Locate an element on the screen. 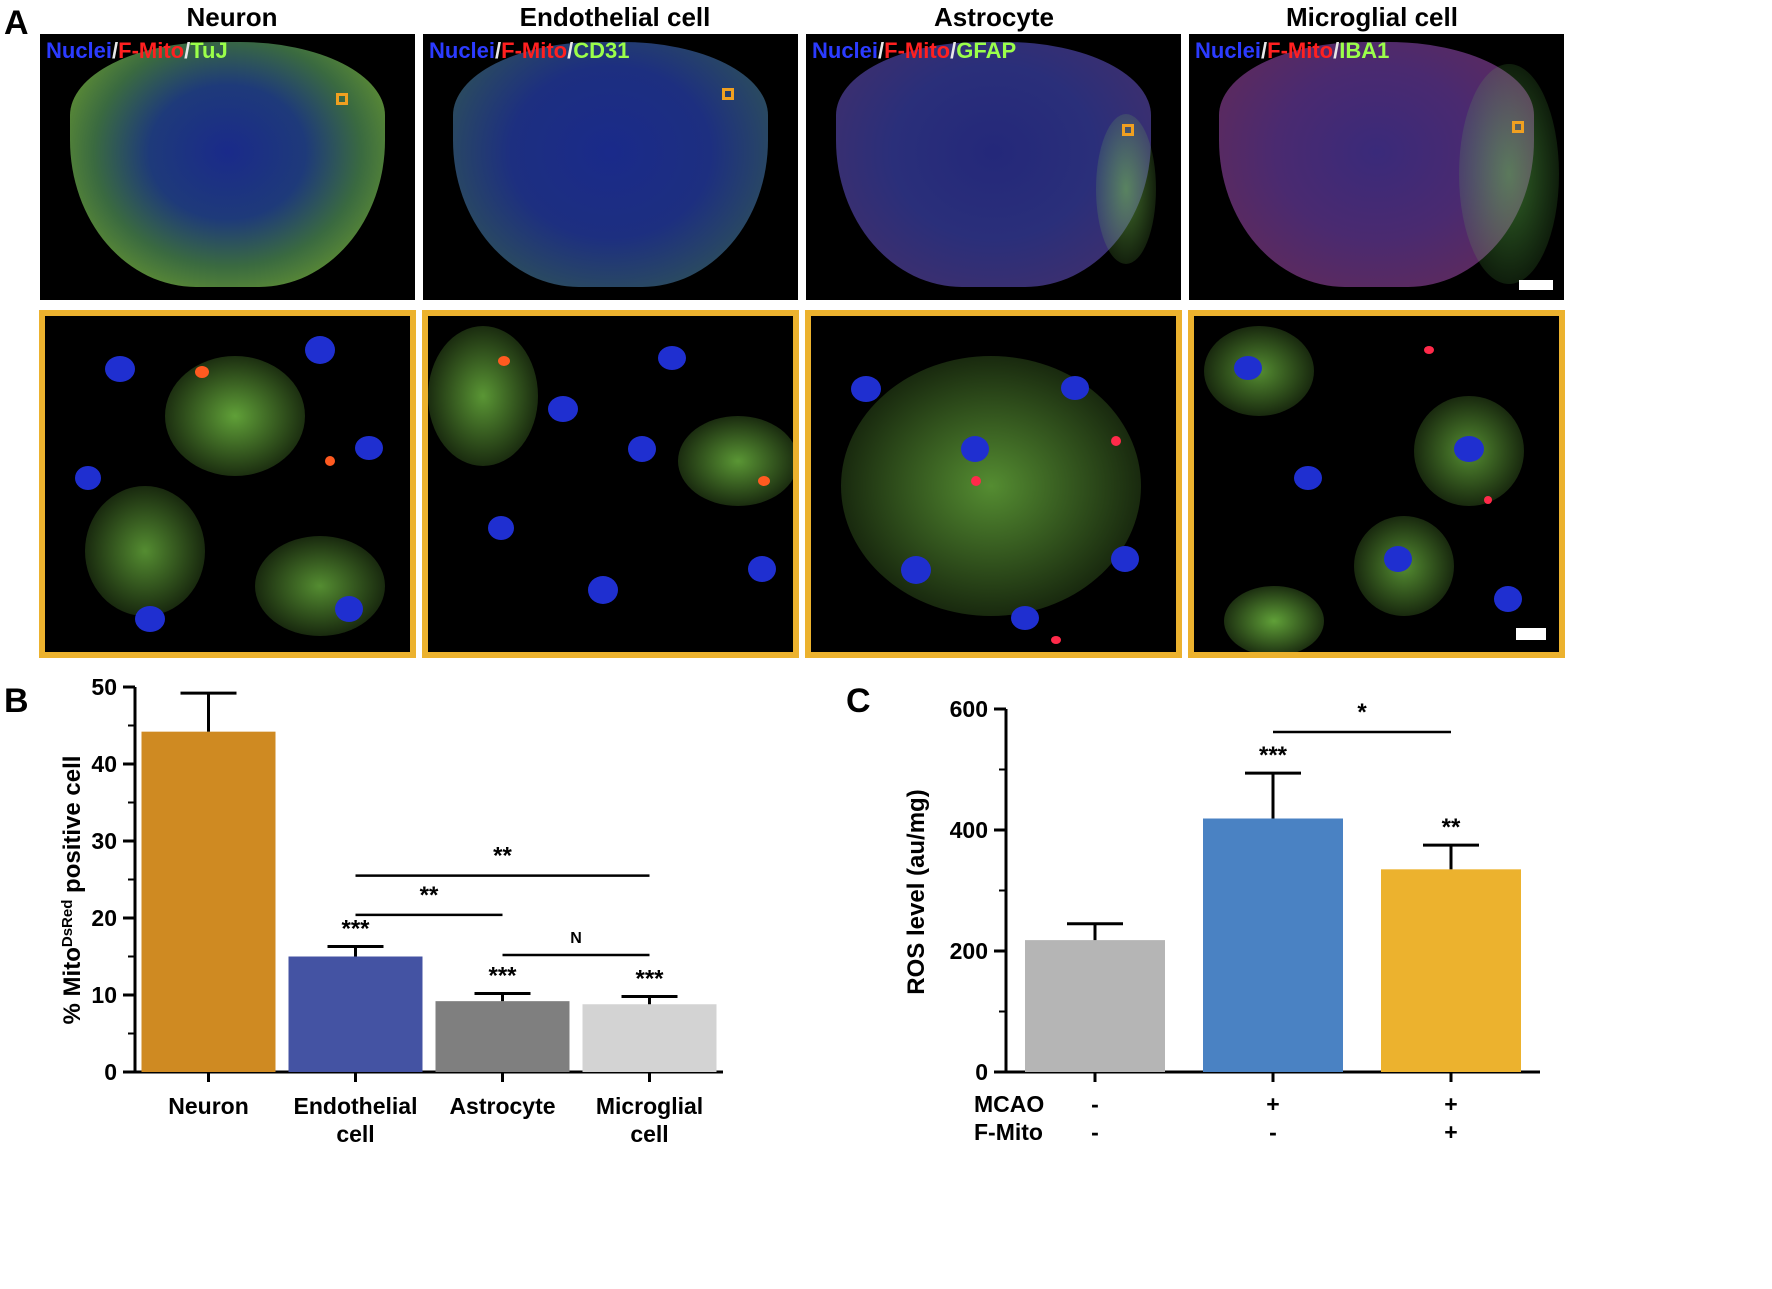 The width and height of the screenshot is (1772, 1289). condition-row-label: F-Mito is located at coordinates (1008, 1132).